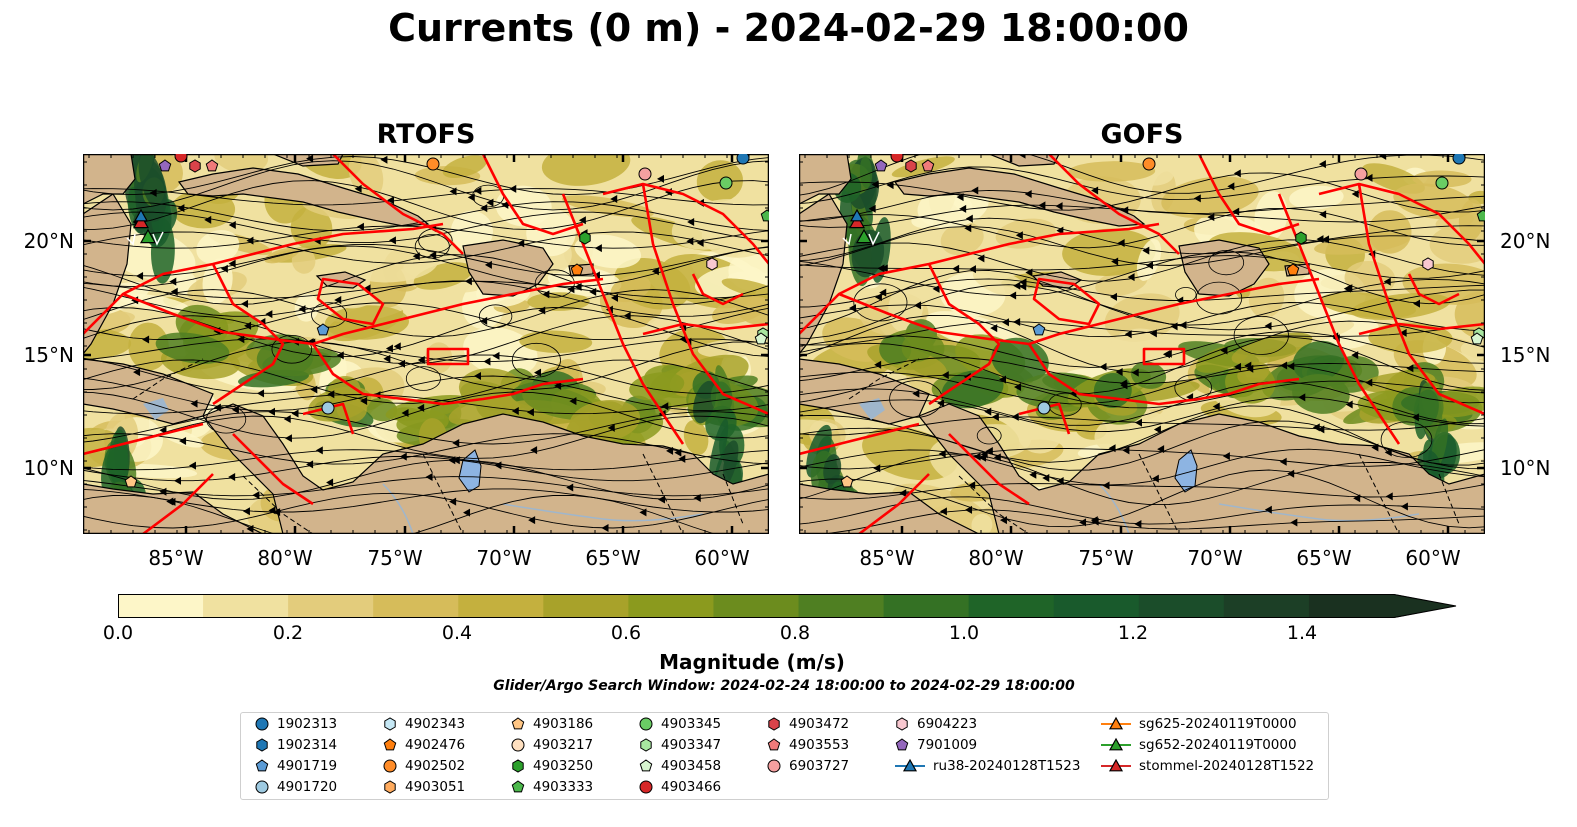  Describe the element at coordinates (48, 355) in the screenshot. I see `lat-label-left-15n: 15°N` at that location.